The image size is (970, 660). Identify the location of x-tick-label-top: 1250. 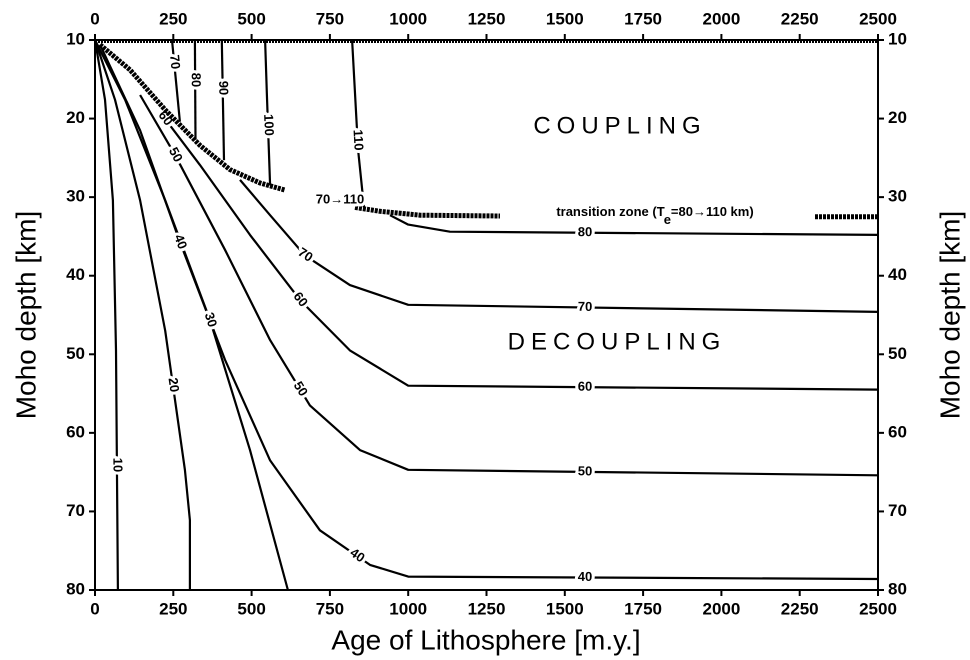
(487, 18).